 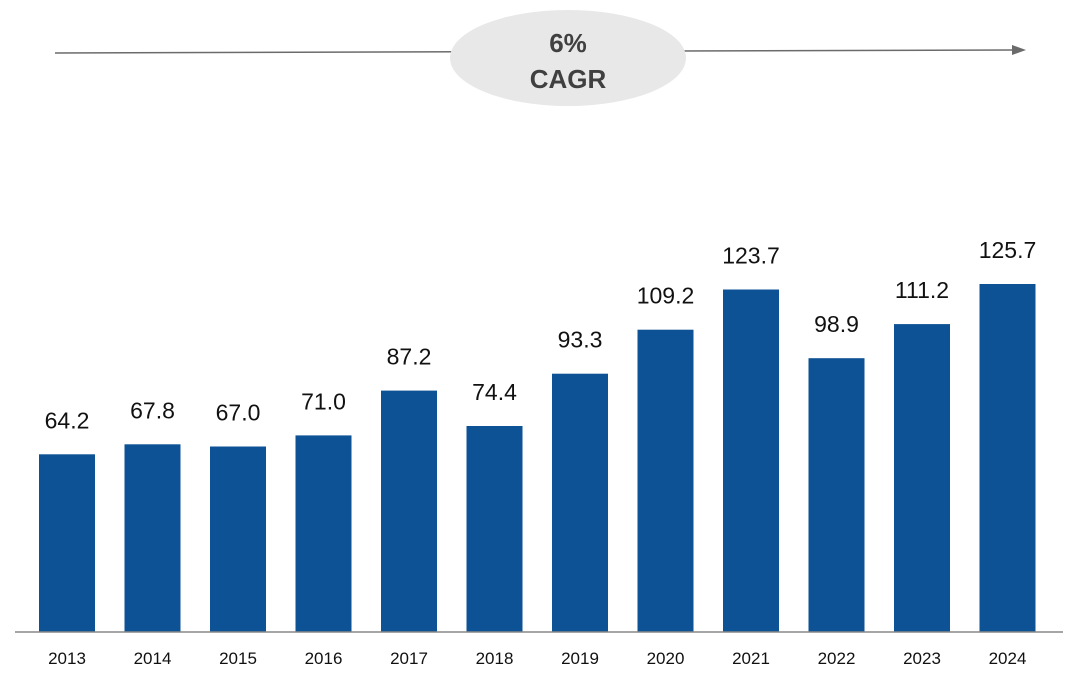 I want to click on value-label-2020: 109.2, so click(x=666, y=296).